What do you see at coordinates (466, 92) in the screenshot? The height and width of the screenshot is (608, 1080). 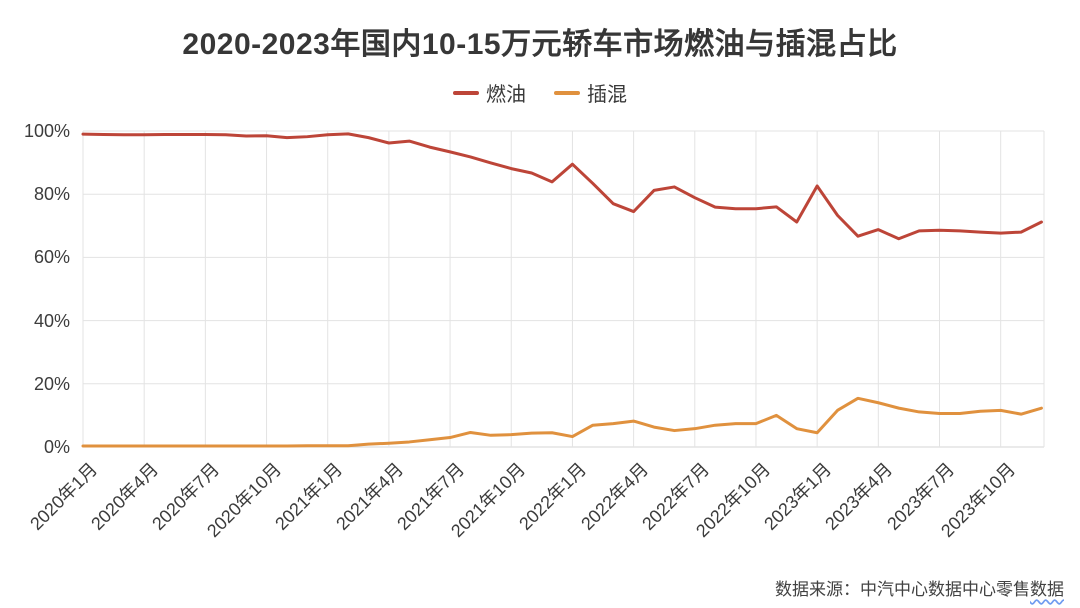 I see `fuel-line-swatch-icon` at bounding box center [466, 92].